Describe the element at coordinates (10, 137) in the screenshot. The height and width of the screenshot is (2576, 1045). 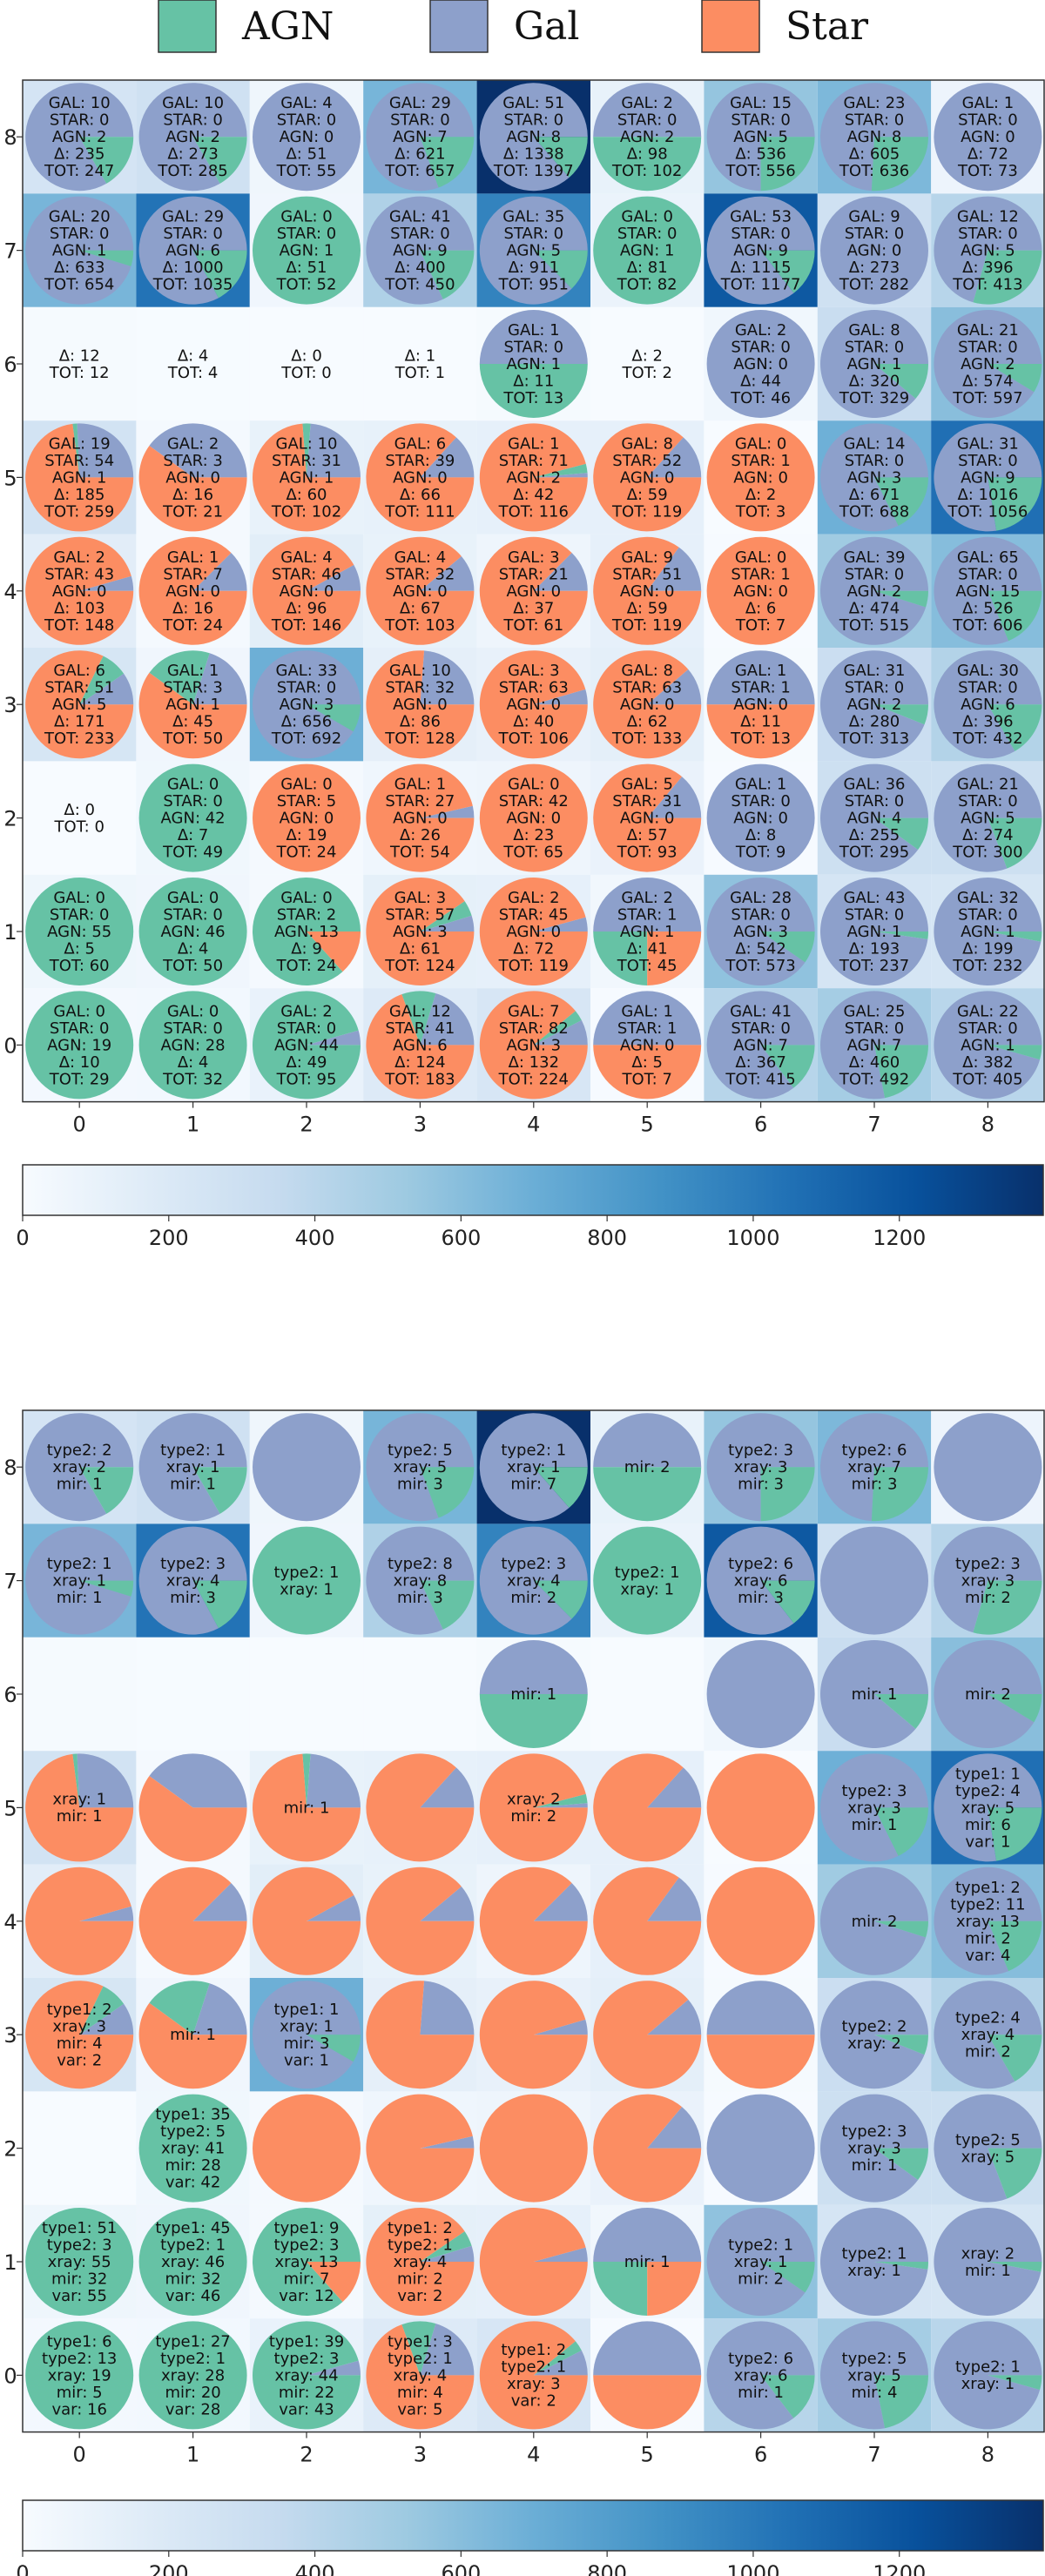
I see `y-tick-label: 8` at that location.